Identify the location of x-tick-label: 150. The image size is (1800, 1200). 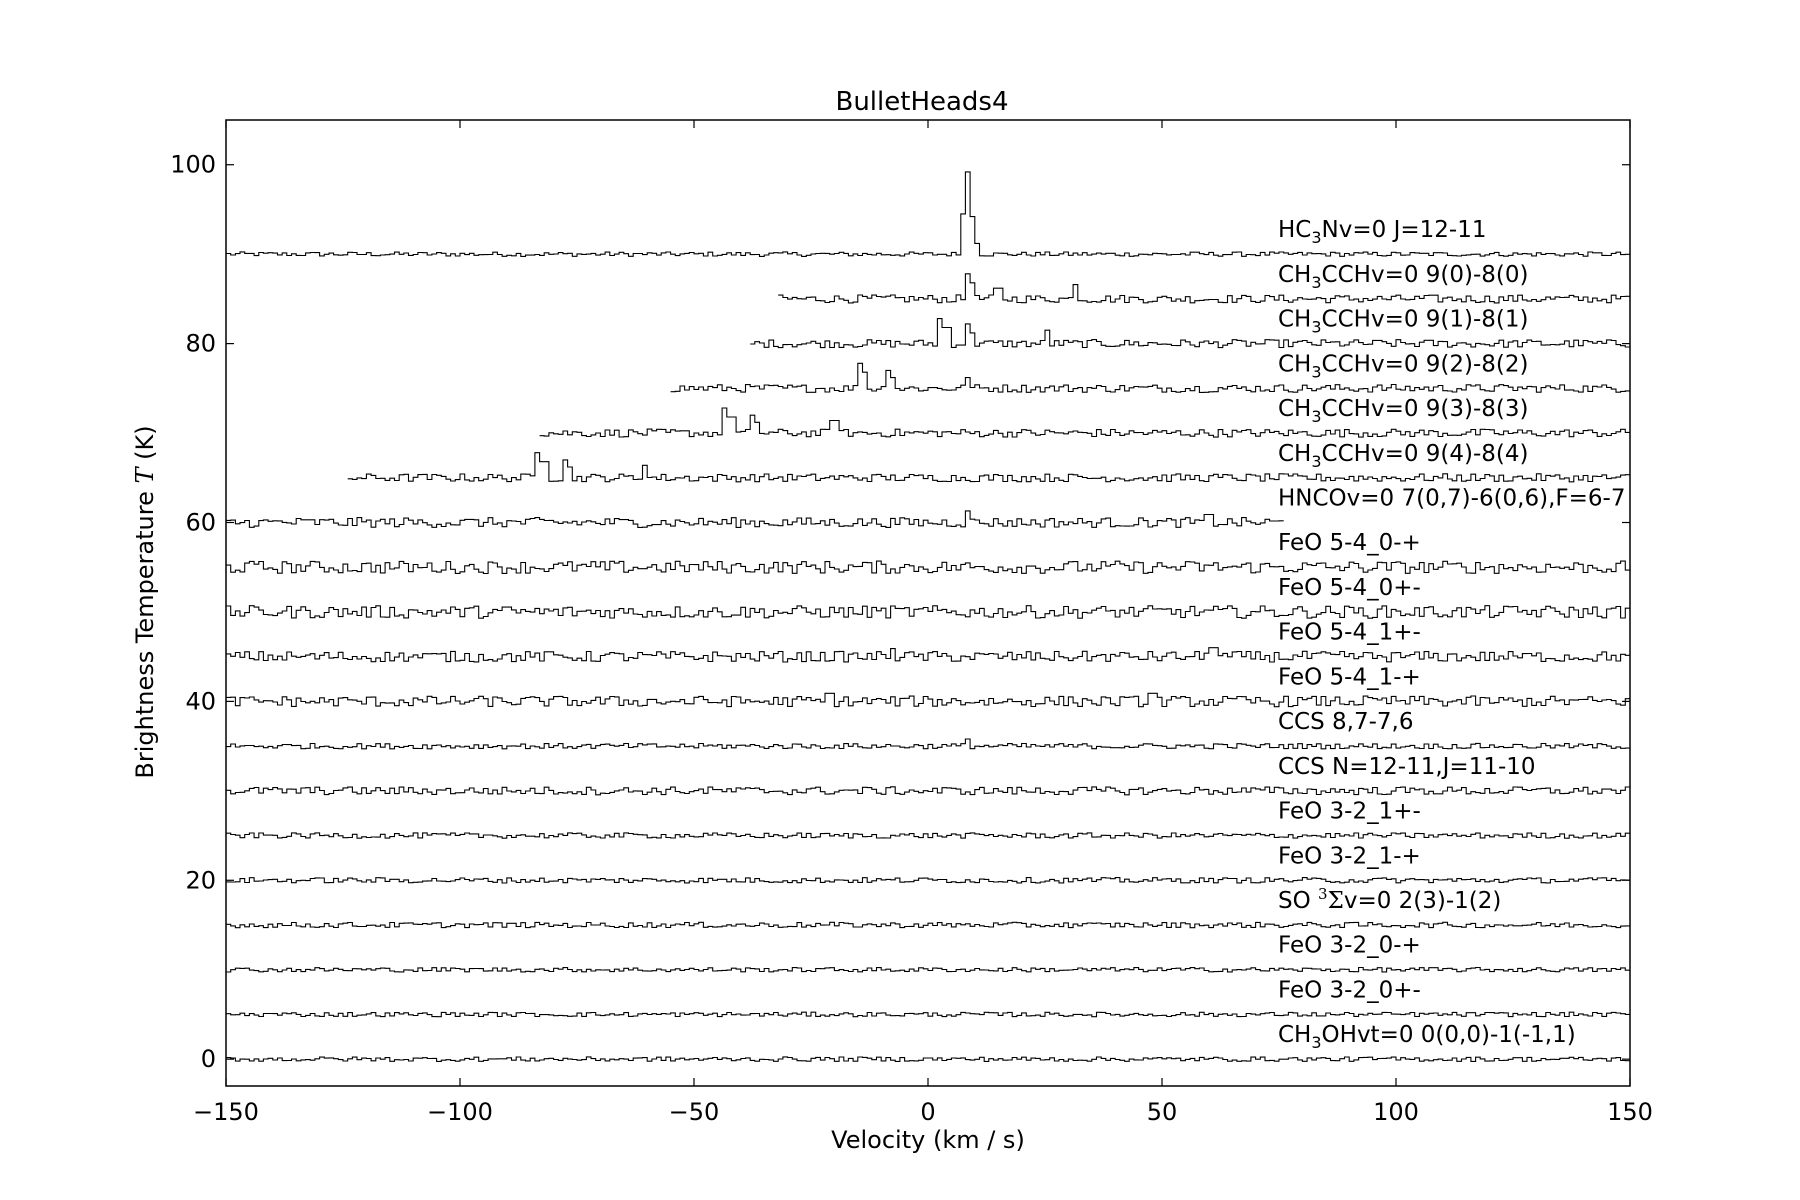
(1630, 1112).